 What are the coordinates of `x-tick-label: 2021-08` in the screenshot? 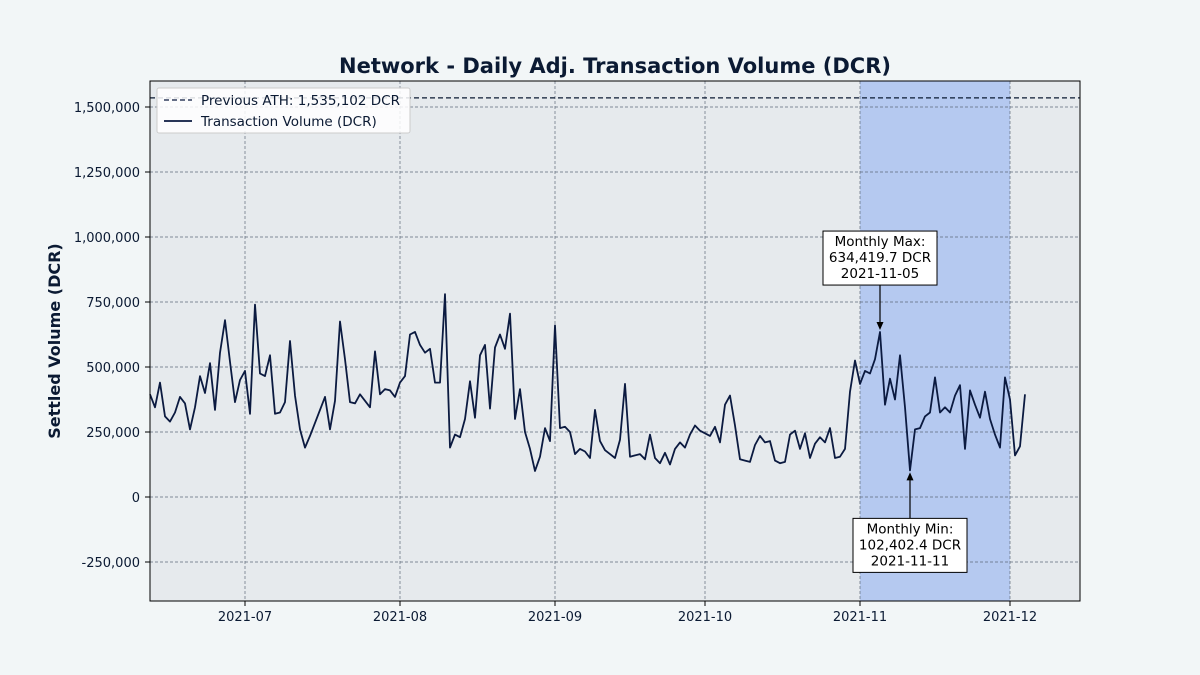 It's located at (400, 617).